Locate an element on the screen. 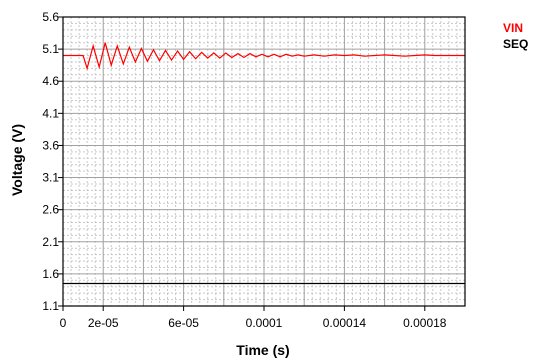 Image resolution: width=536 pixels, height=363 pixels. y-tick-label: 5.1 is located at coordinates (50, 49).